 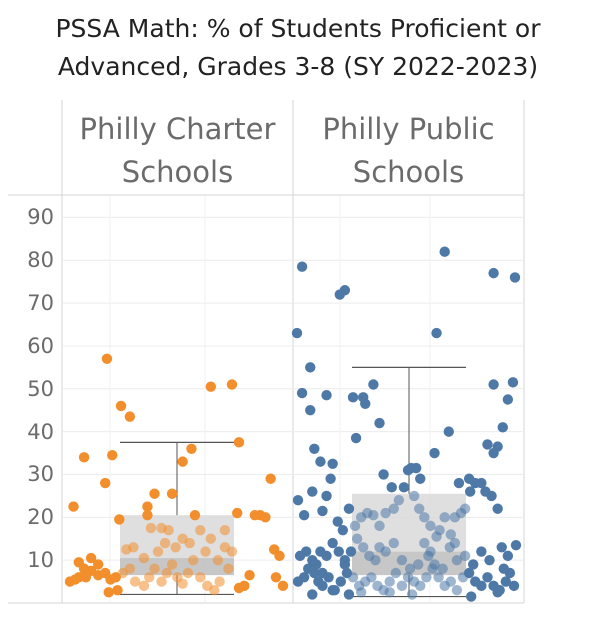 What do you see at coordinates (40, 217) in the screenshot?
I see `y-tick-label-90: 90` at bounding box center [40, 217].